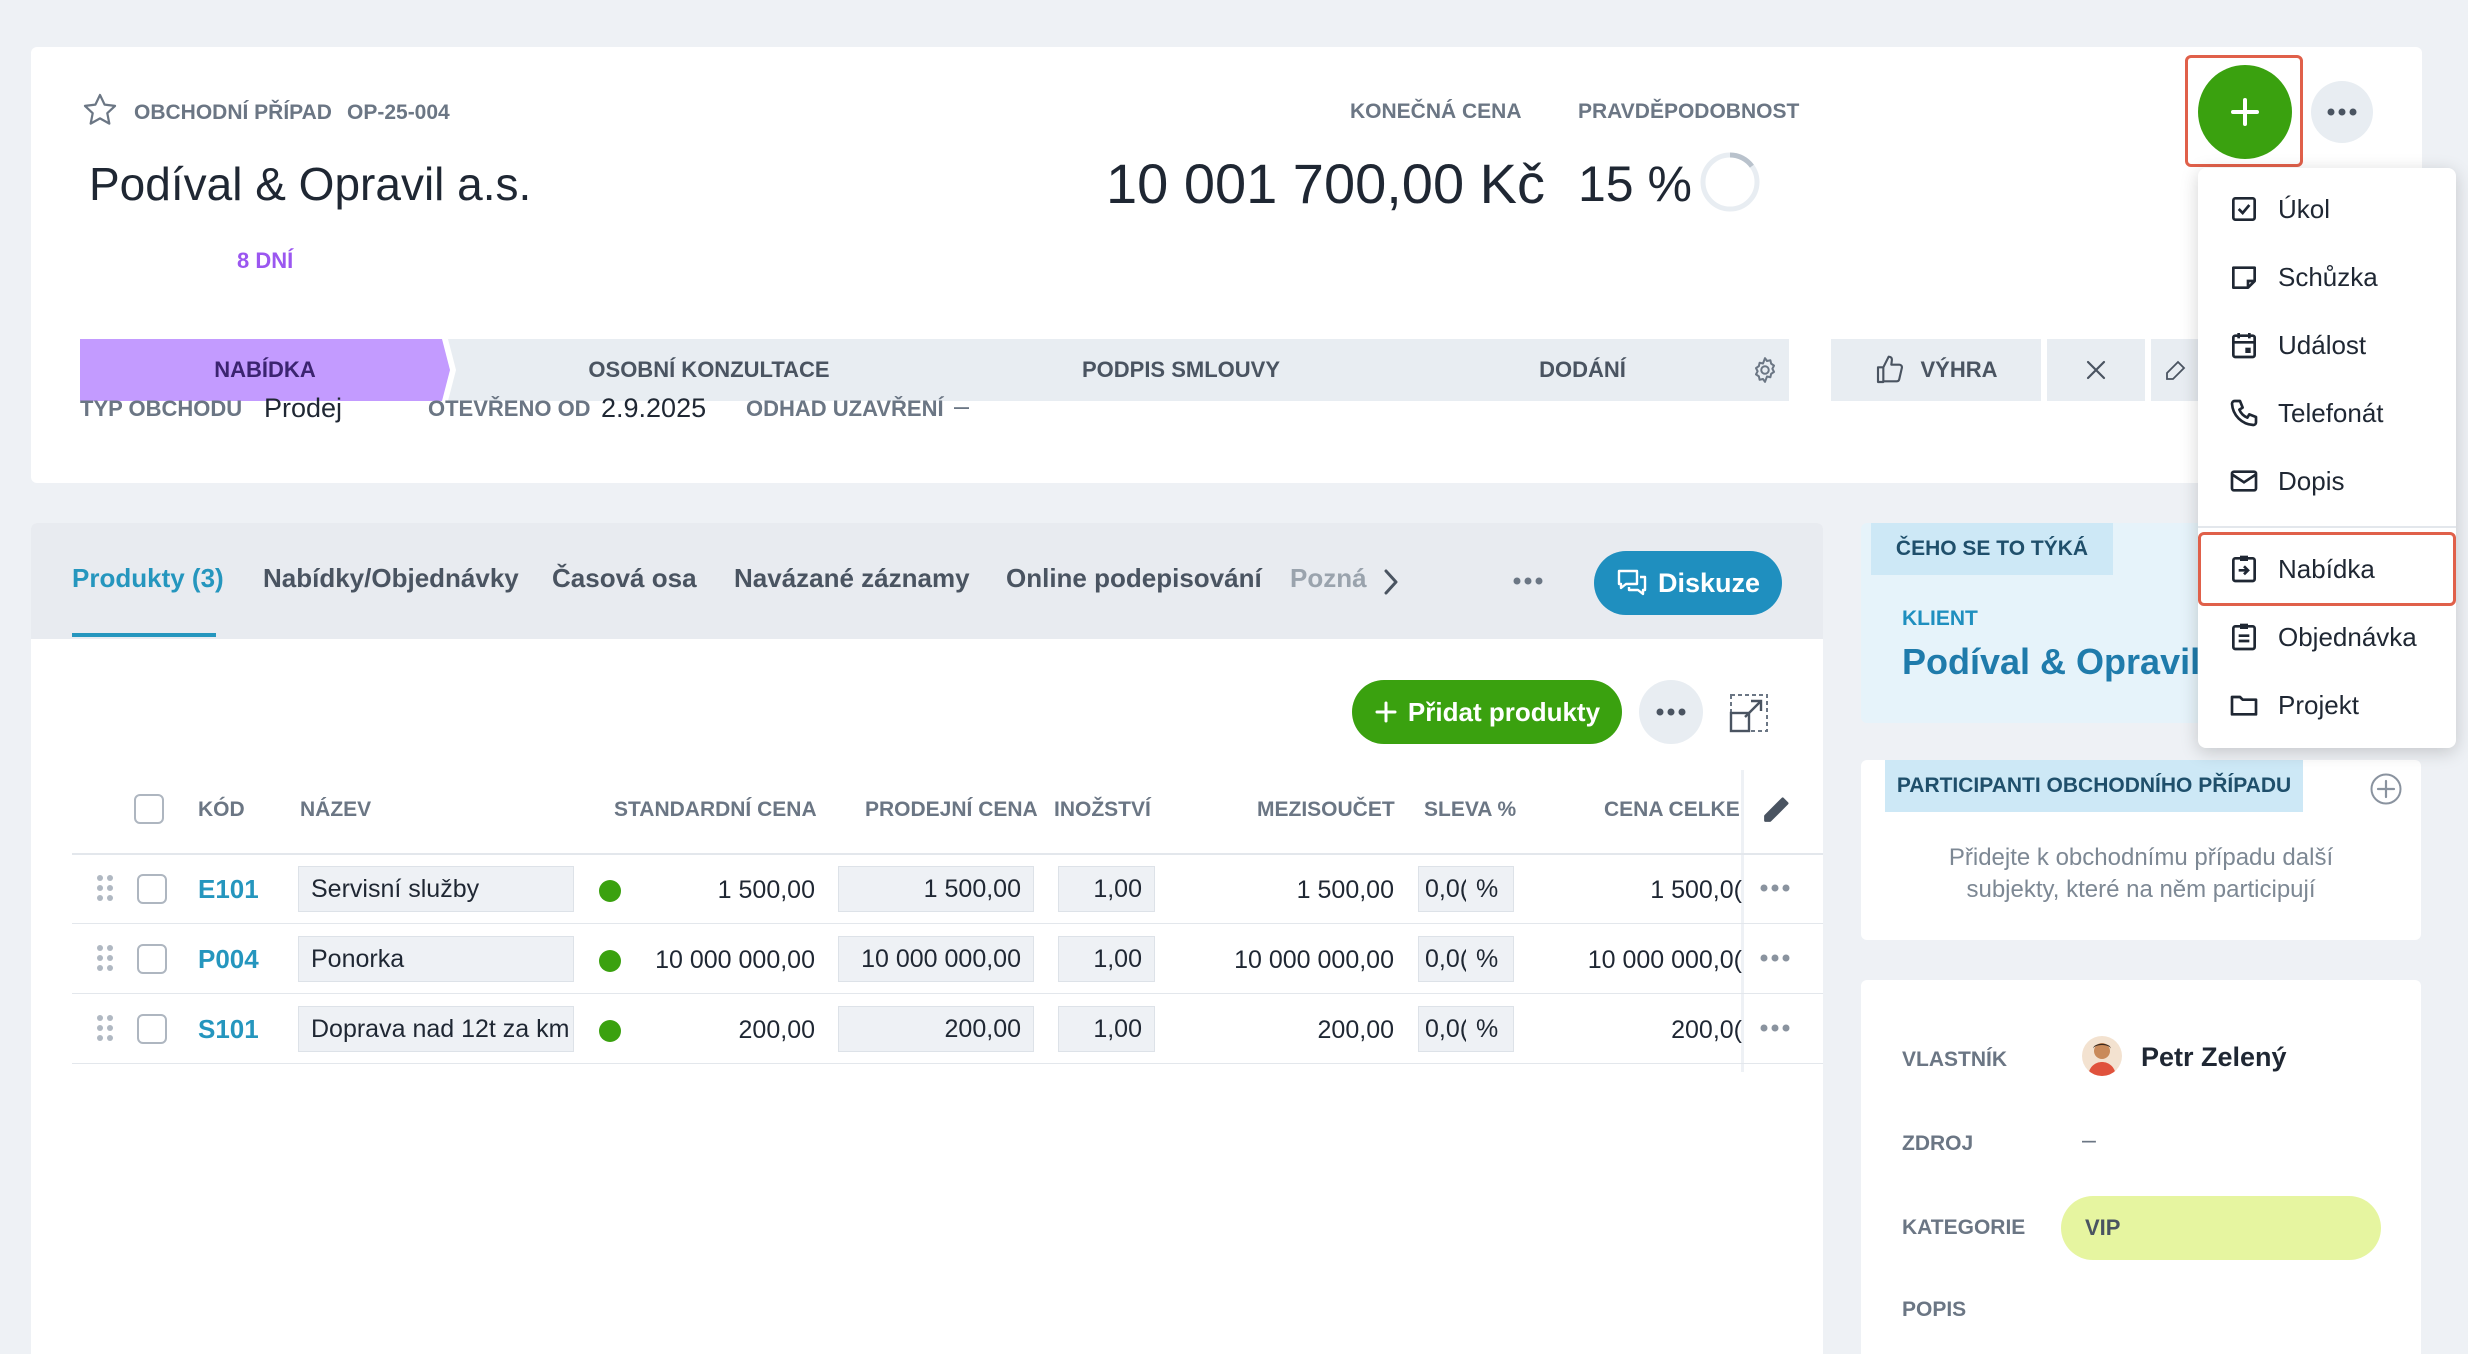 The image size is (2468, 1354). Describe the element at coordinates (962, 406) in the screenshot. I see `close-estimate-value: –` at that location.